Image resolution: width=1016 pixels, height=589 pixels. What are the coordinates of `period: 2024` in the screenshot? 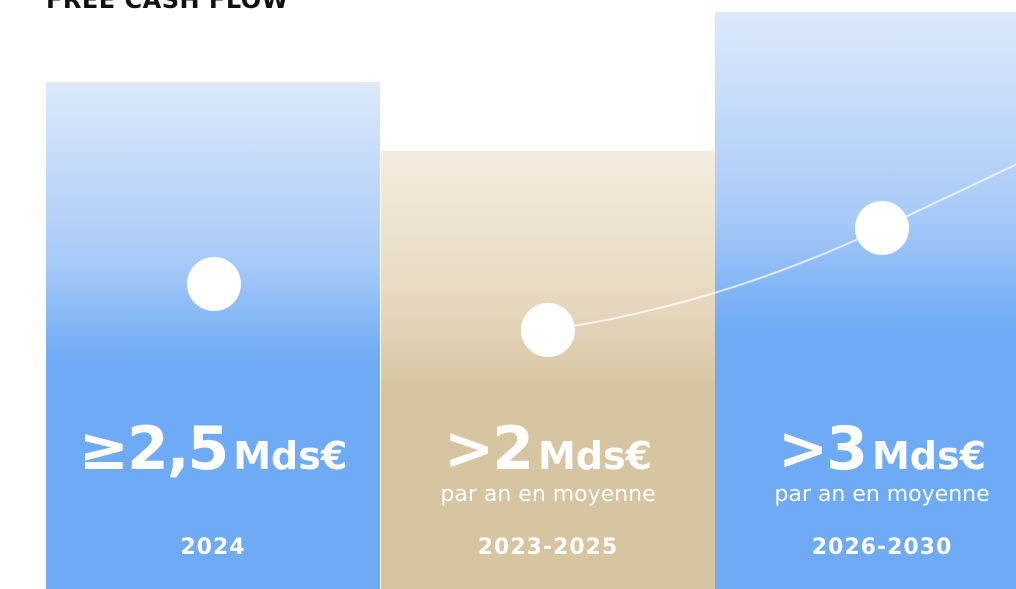 It's located at (213, 547).